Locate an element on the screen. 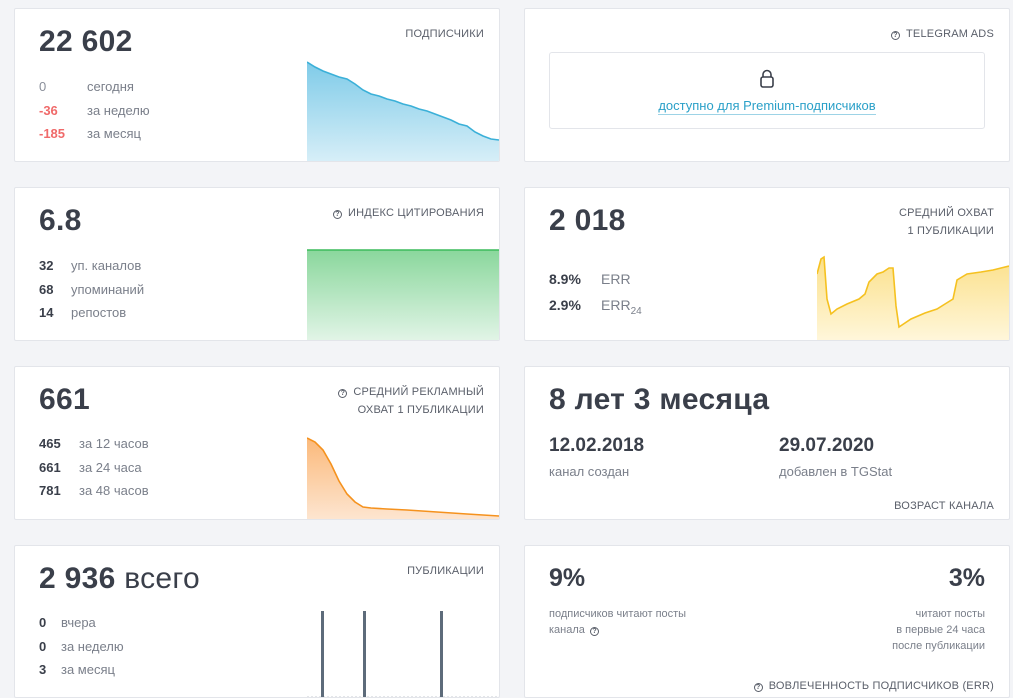 The width and height of the screenshot is (1013, 698). err-row: 8.9% ERR is located at coordinates (595, 279).